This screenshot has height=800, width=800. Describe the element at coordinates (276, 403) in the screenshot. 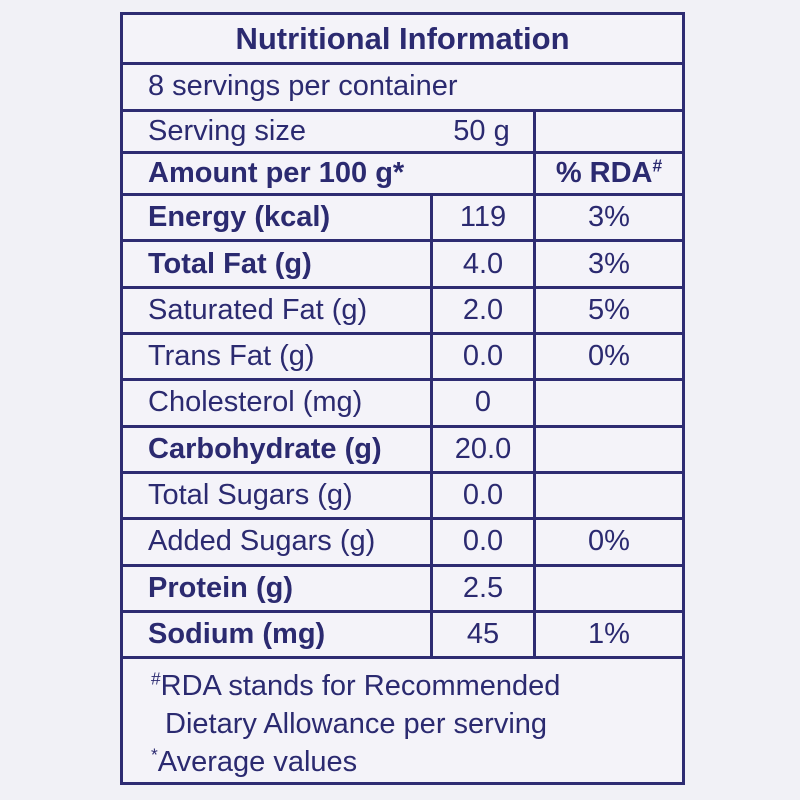

I see `nutrient-label: Cholesterol (mg)` at that location.